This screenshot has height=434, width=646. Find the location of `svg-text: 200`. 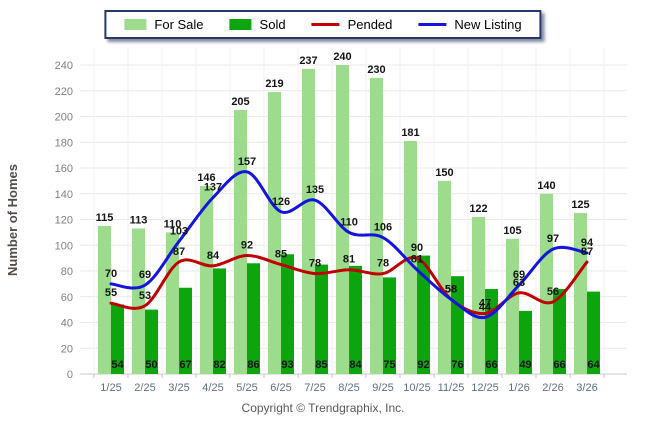

svg-text: 200 is located at coordinates (64, 118).